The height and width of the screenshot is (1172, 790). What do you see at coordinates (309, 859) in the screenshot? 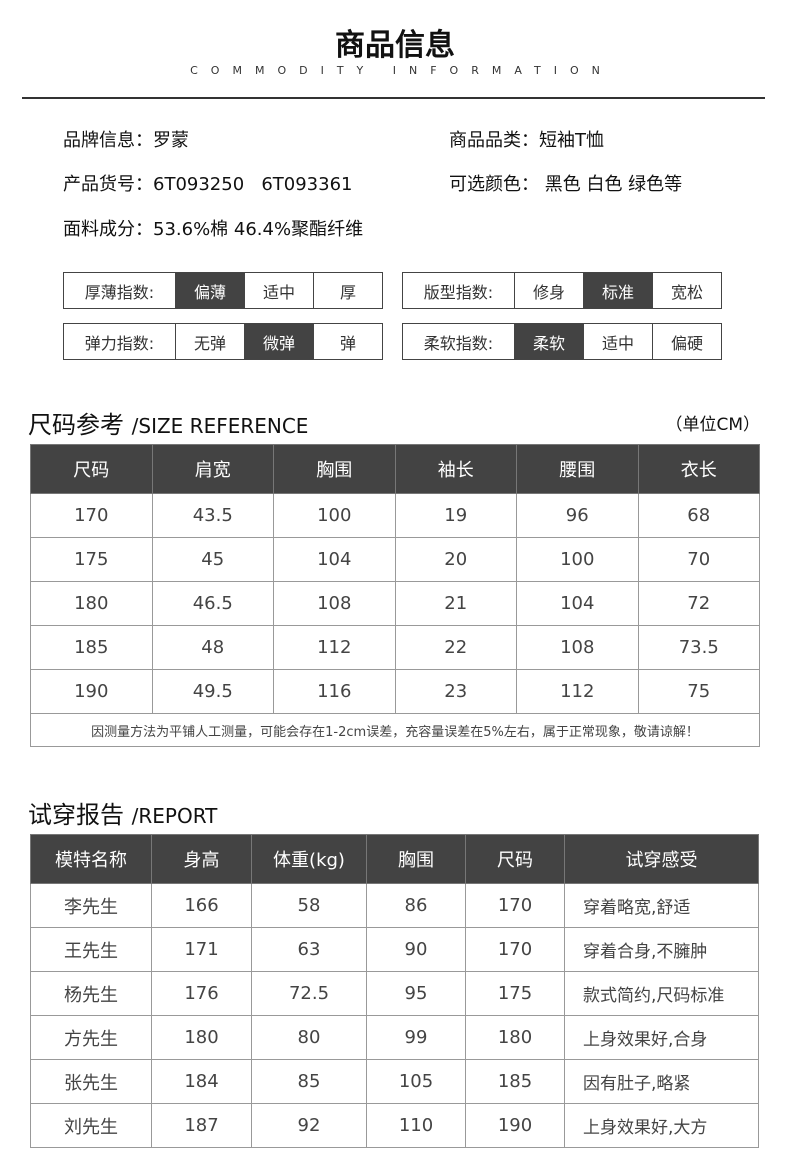
I see `column-header: 体重(kg)` at bounding box center [309, 859].